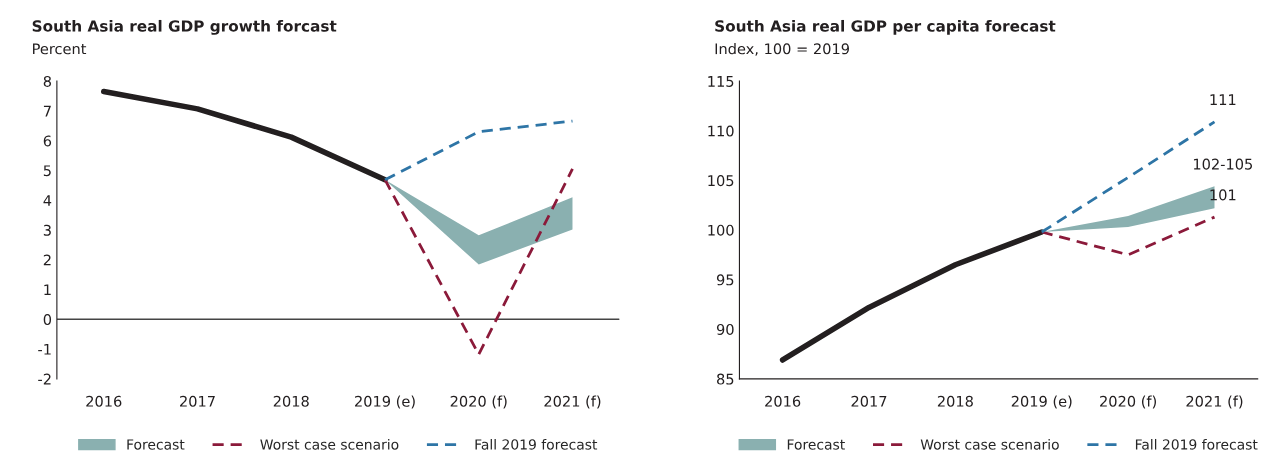 This screenshot has height=451, width=1264. Describe the element at coordinates (725, 379) in the screenshot. I see `y-tick-label: 85` at that location.